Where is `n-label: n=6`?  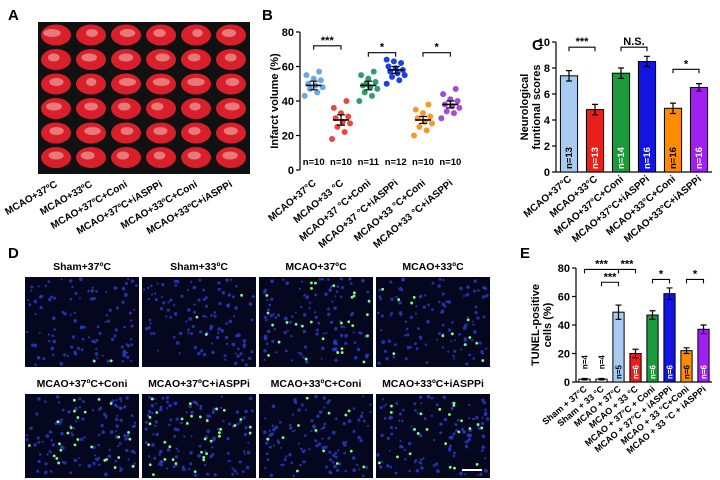 n-label: n=6 is located at coordinates (670, 371).